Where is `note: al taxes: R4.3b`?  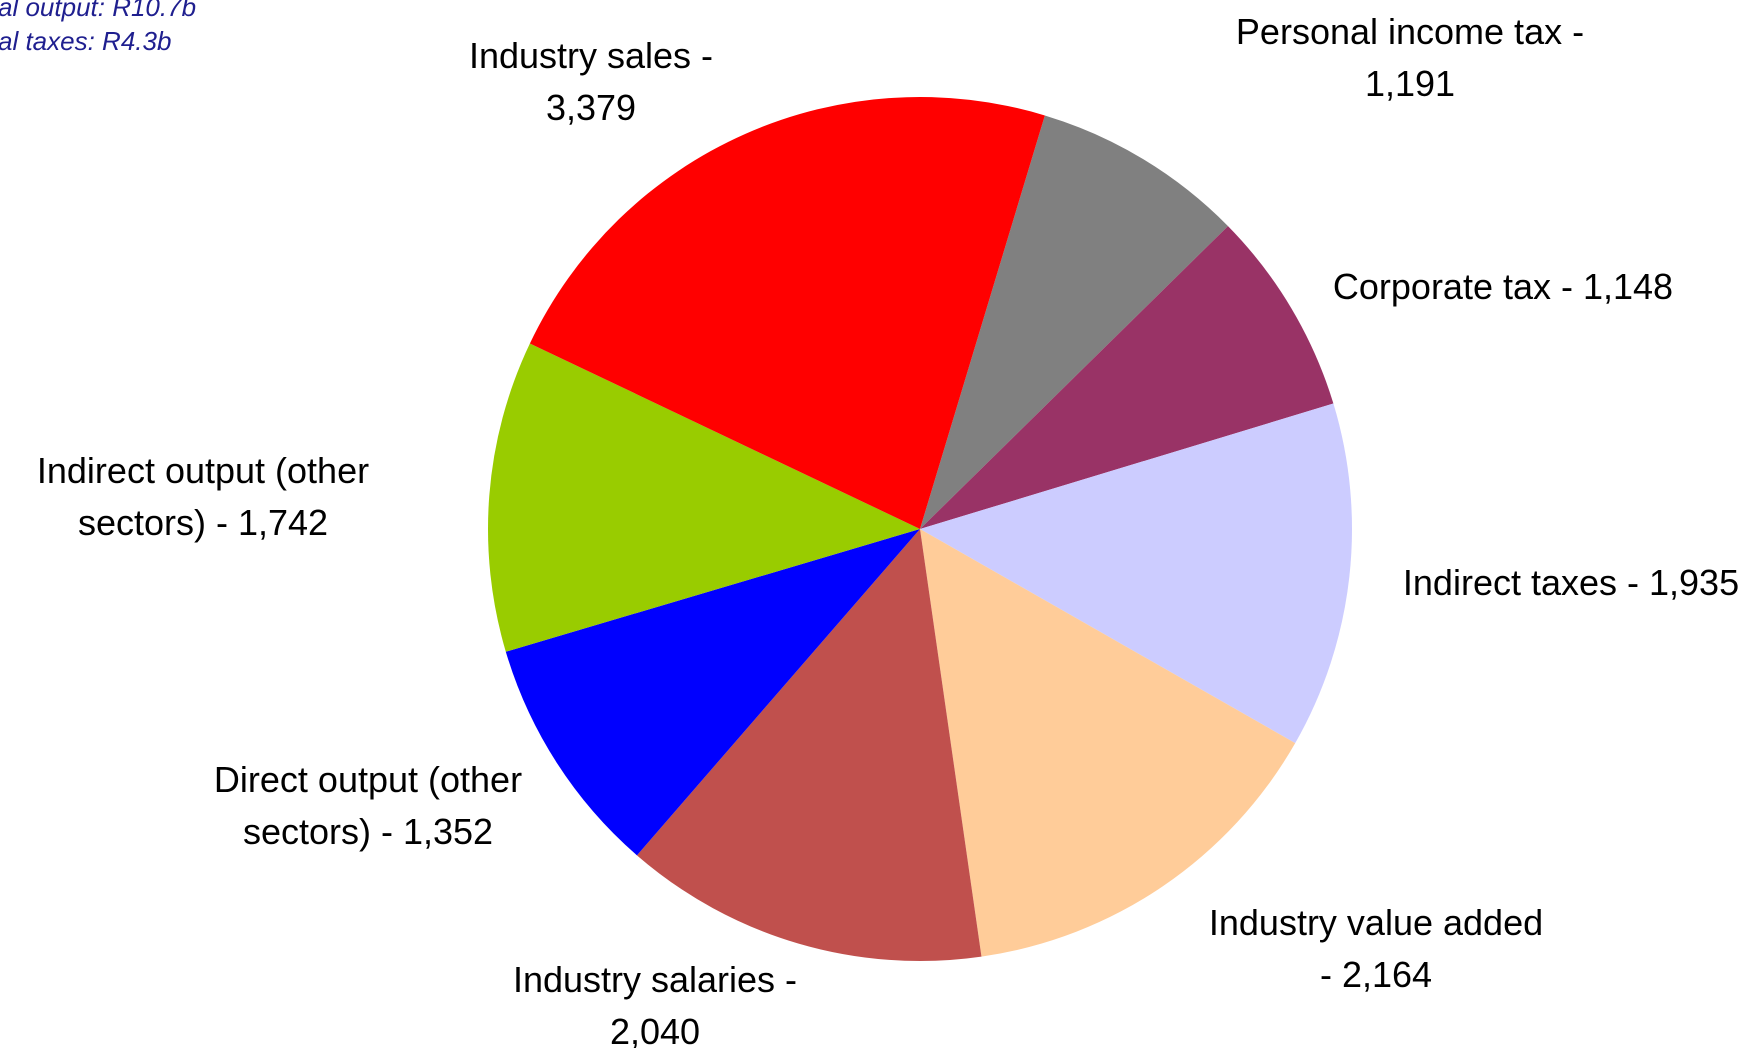
note: al taxes: R4.3b is located at coordinates (85, 41).